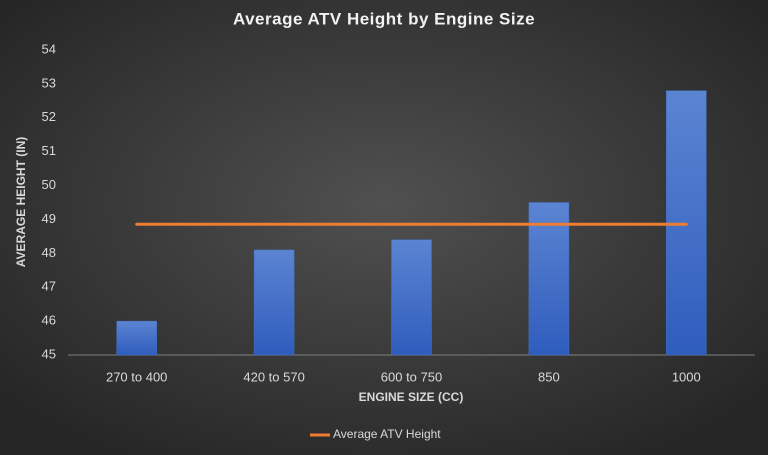 Image resolution: width=768 pixels, height=455 pixels. Describe the element at coordinates (49, 252) in the screenshot. I see `y-tick-label: 48` at that location.